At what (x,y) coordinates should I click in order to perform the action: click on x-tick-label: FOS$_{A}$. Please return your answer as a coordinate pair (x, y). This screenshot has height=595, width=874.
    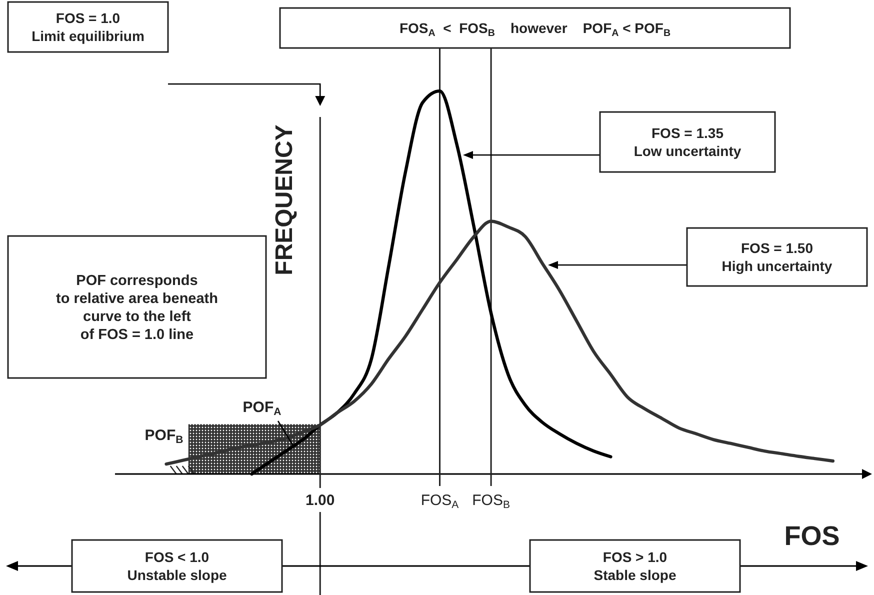
    Looking at the image, I should click on (439, 501).